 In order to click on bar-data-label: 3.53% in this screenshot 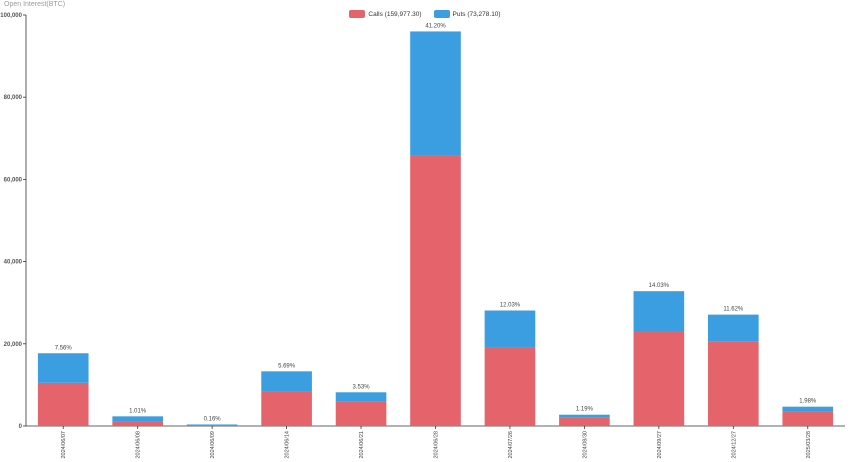, I will do `click(362, 387)`.